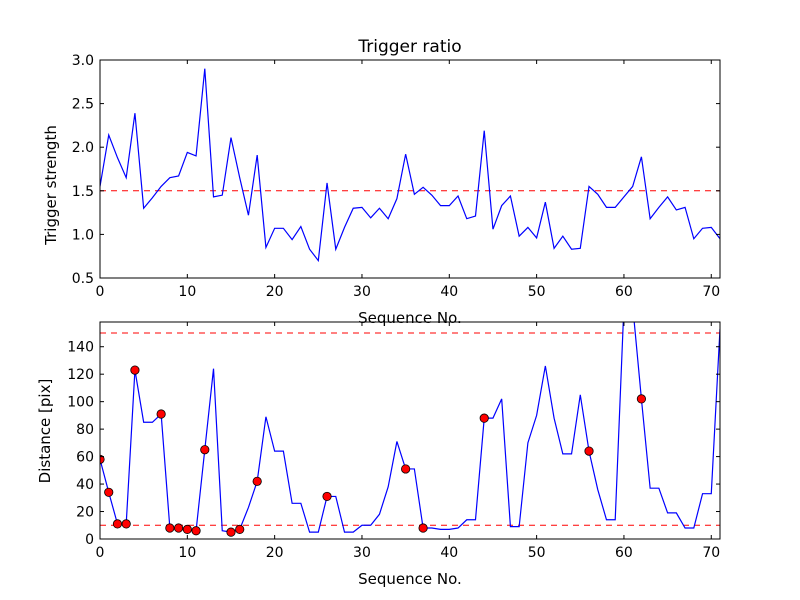  I want to click on y-tick-label: 1.5, so click(83, 192).